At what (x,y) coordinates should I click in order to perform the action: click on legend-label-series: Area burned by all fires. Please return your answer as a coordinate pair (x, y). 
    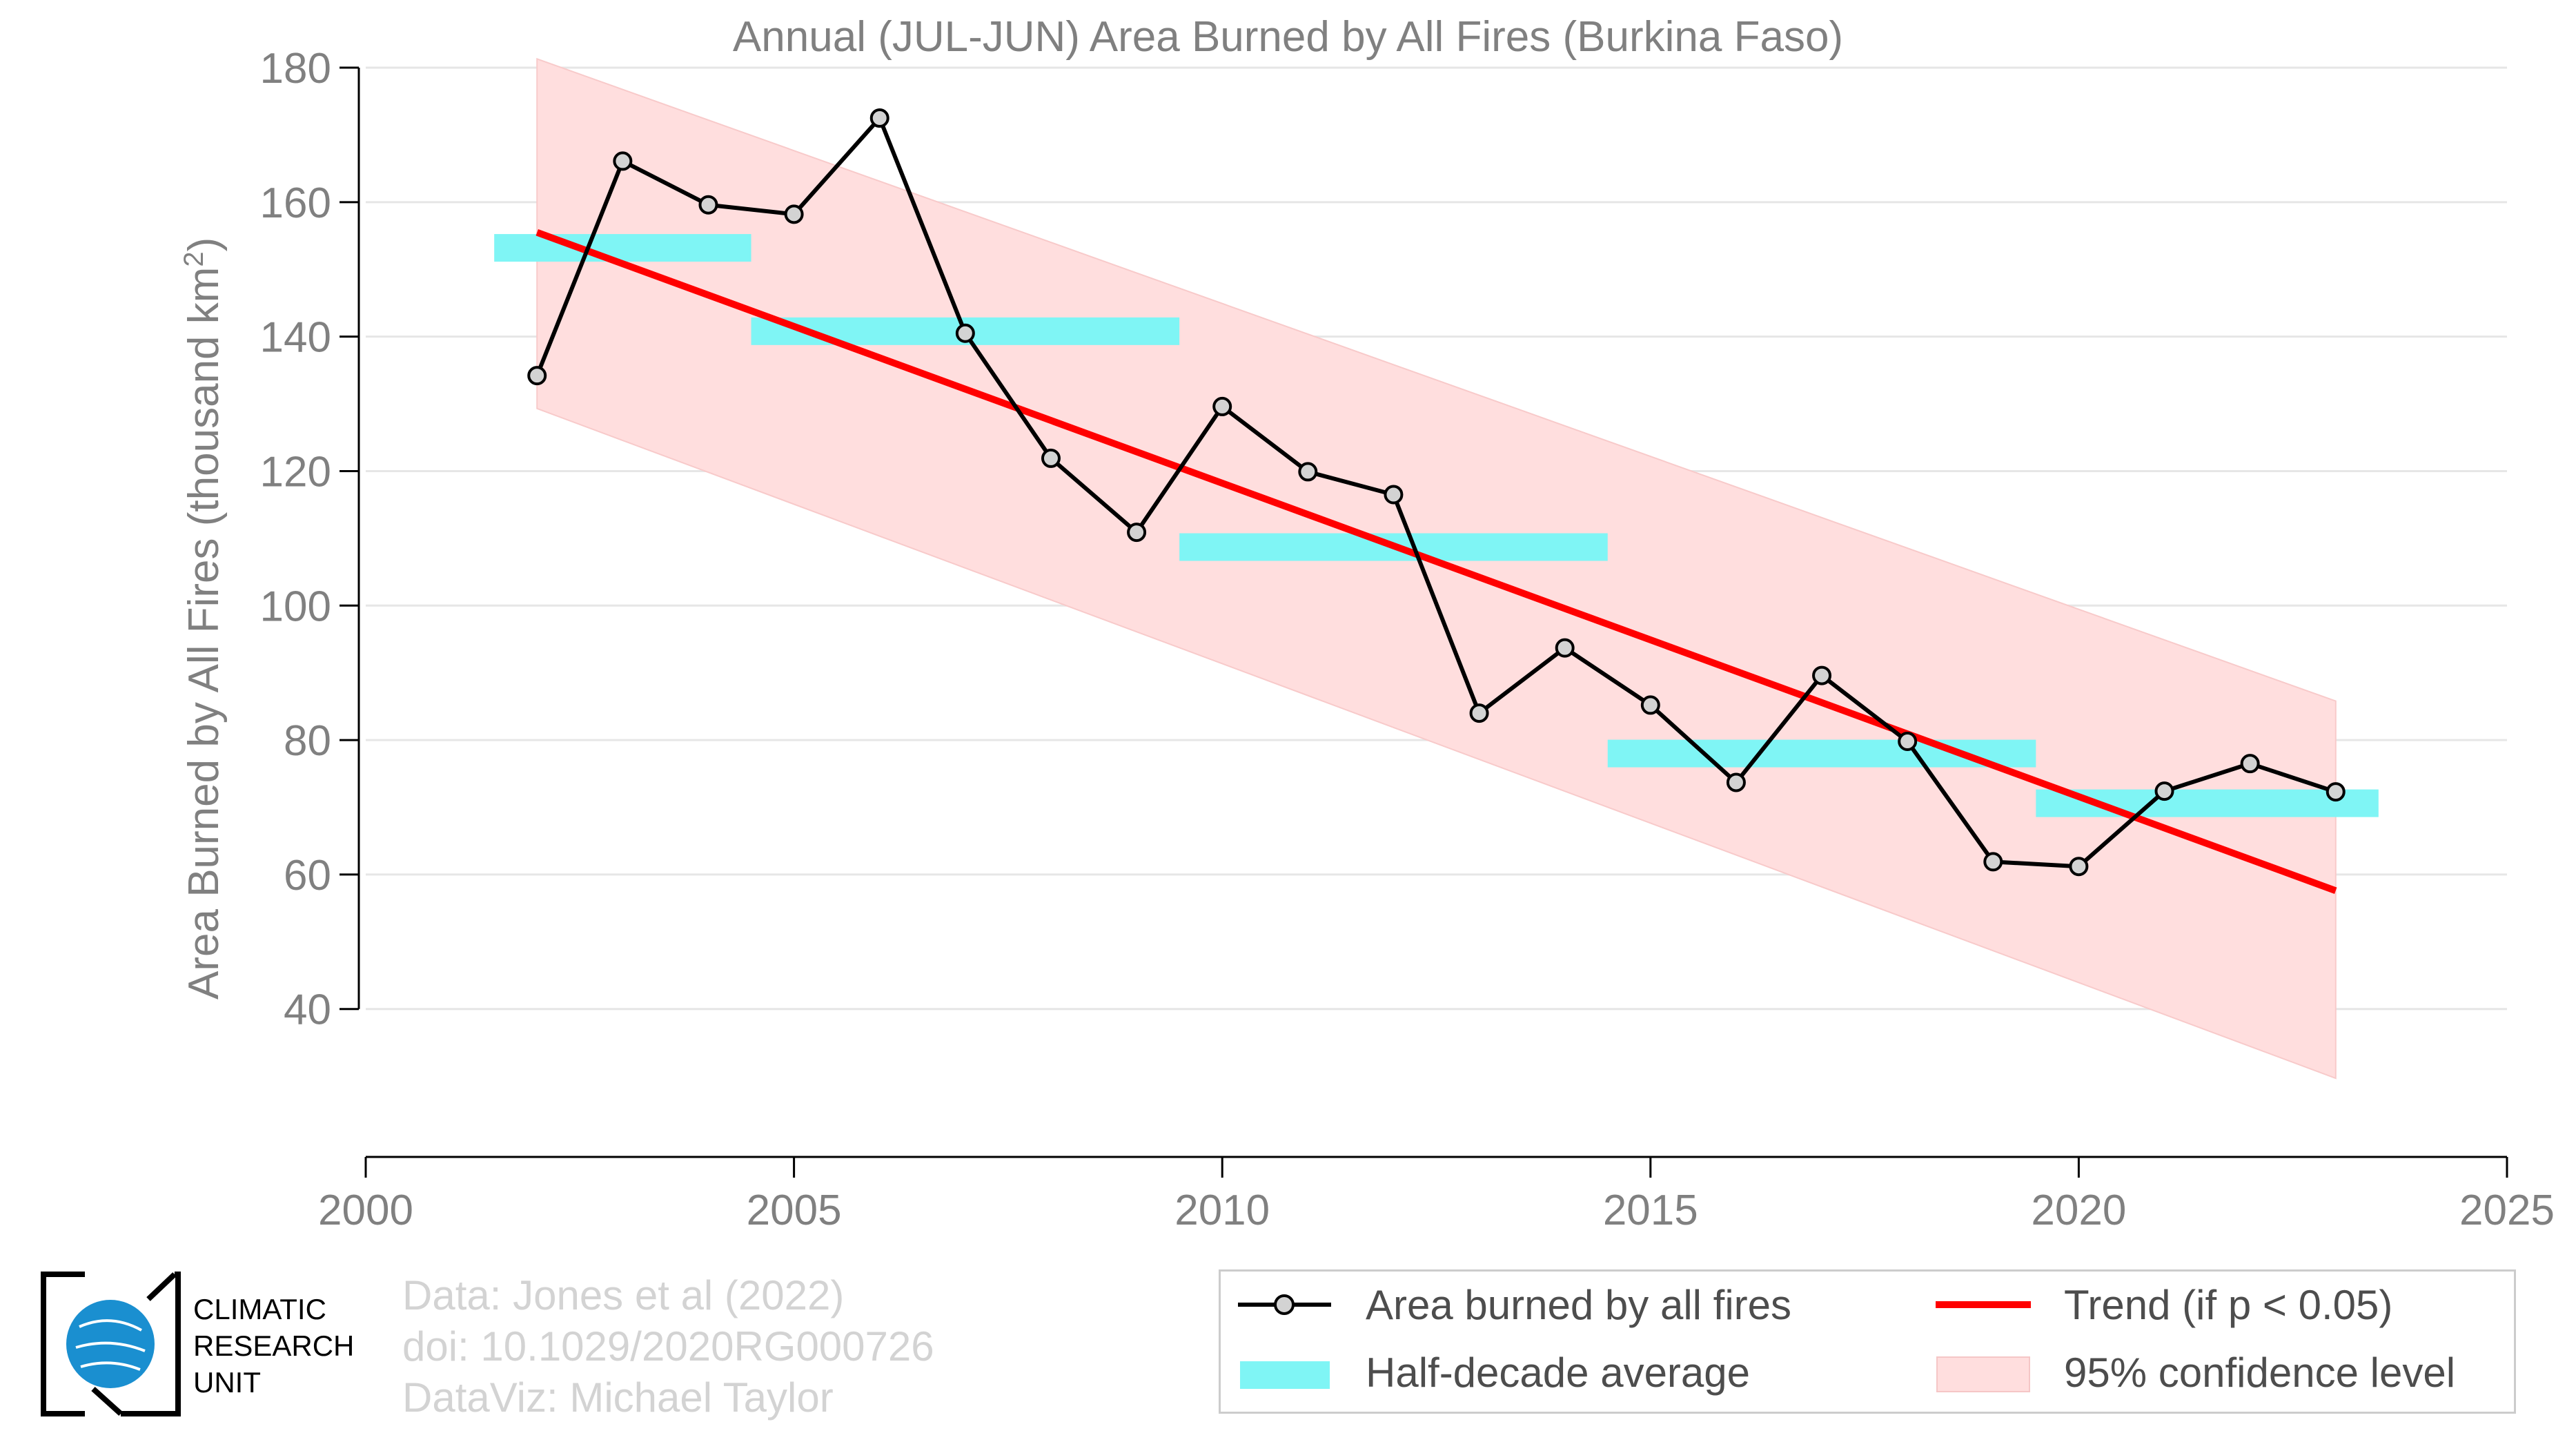
    Looking at the image, I should click on (1578, 1305).